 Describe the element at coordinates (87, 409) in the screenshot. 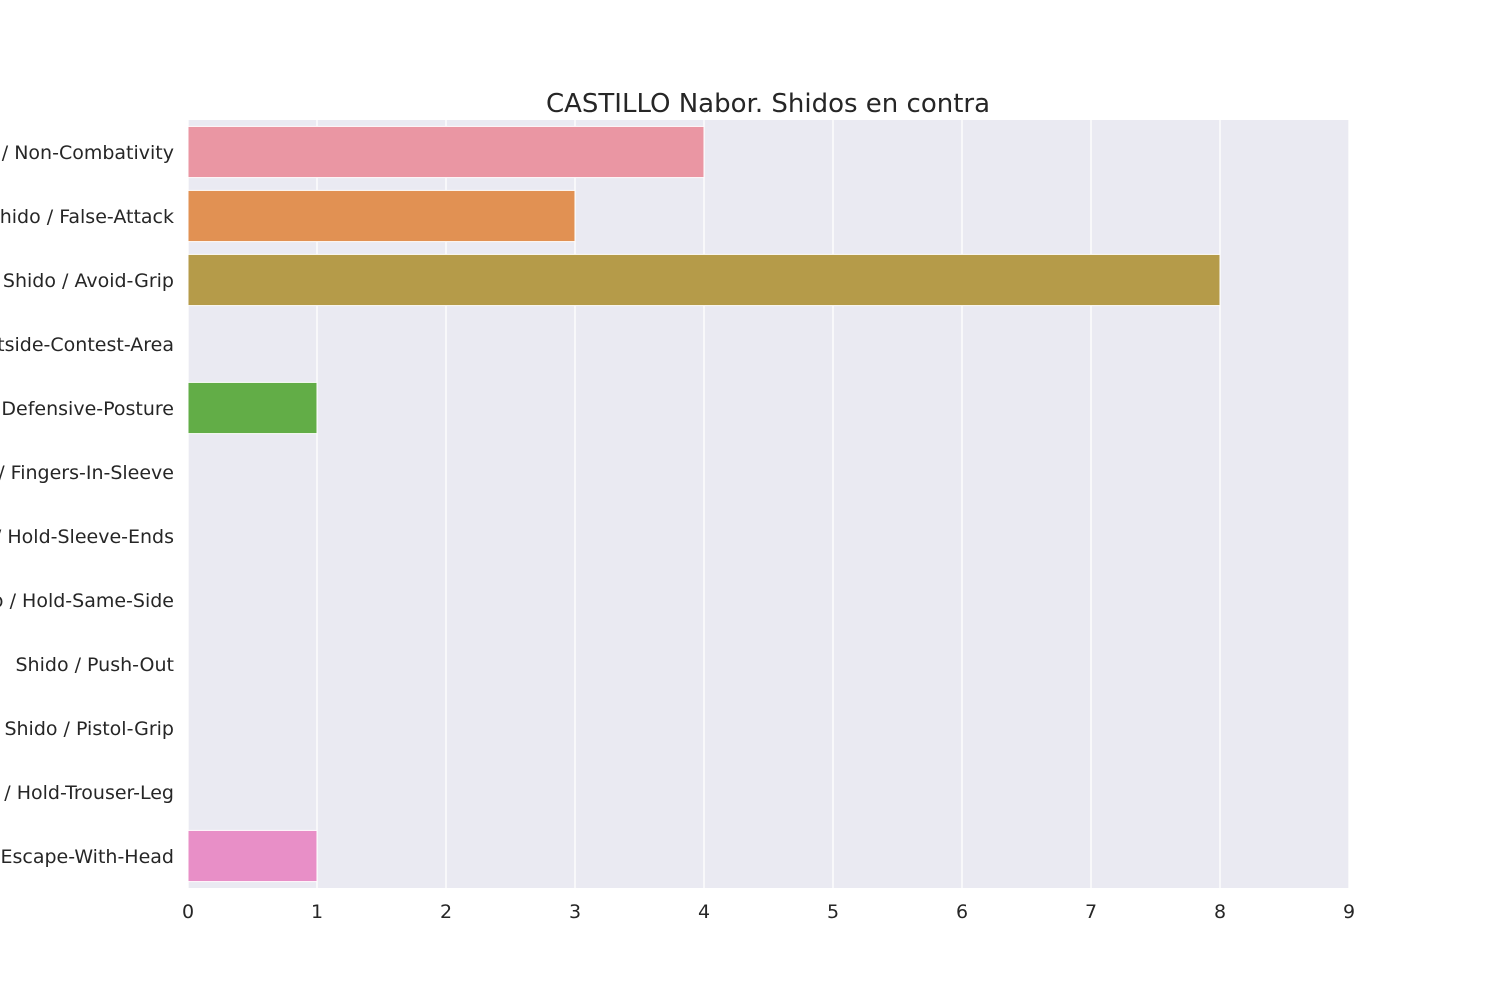

I see `y-tick-label: Shido / Defensive-Posture` at that location.